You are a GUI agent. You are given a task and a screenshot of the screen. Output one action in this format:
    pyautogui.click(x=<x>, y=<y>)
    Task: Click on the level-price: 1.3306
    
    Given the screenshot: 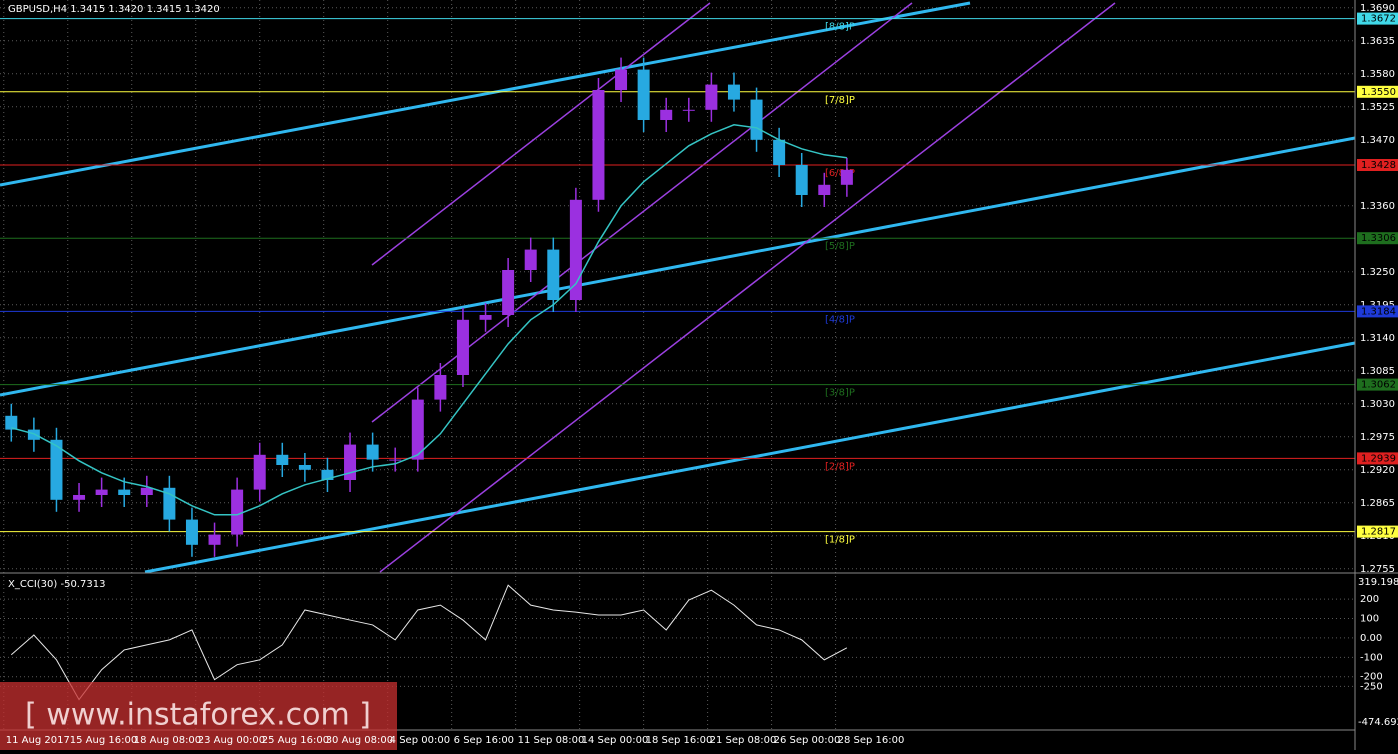 What is the action you would take?
    pyautogui.click(x=1378, y=238)
    